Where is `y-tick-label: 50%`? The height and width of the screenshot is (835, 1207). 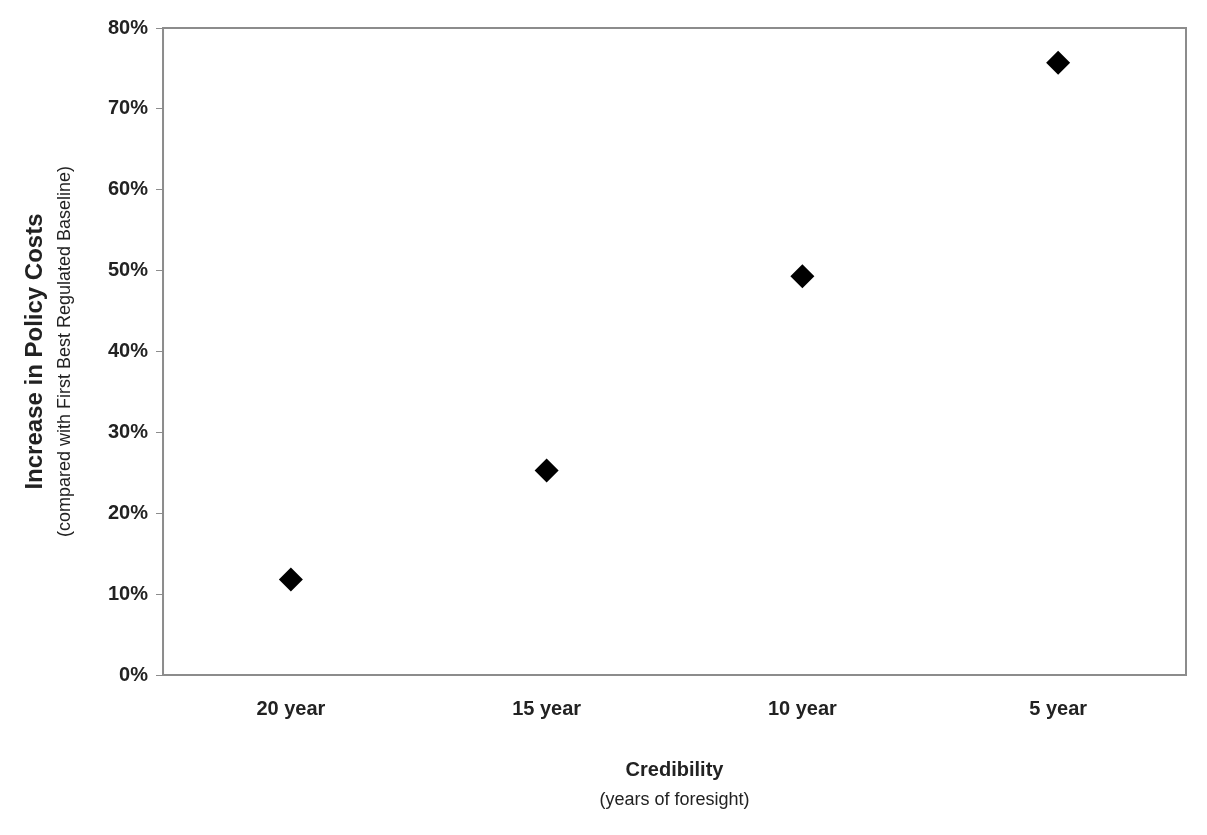 y-tick-label: 50% is located at coordinates (128, 269).